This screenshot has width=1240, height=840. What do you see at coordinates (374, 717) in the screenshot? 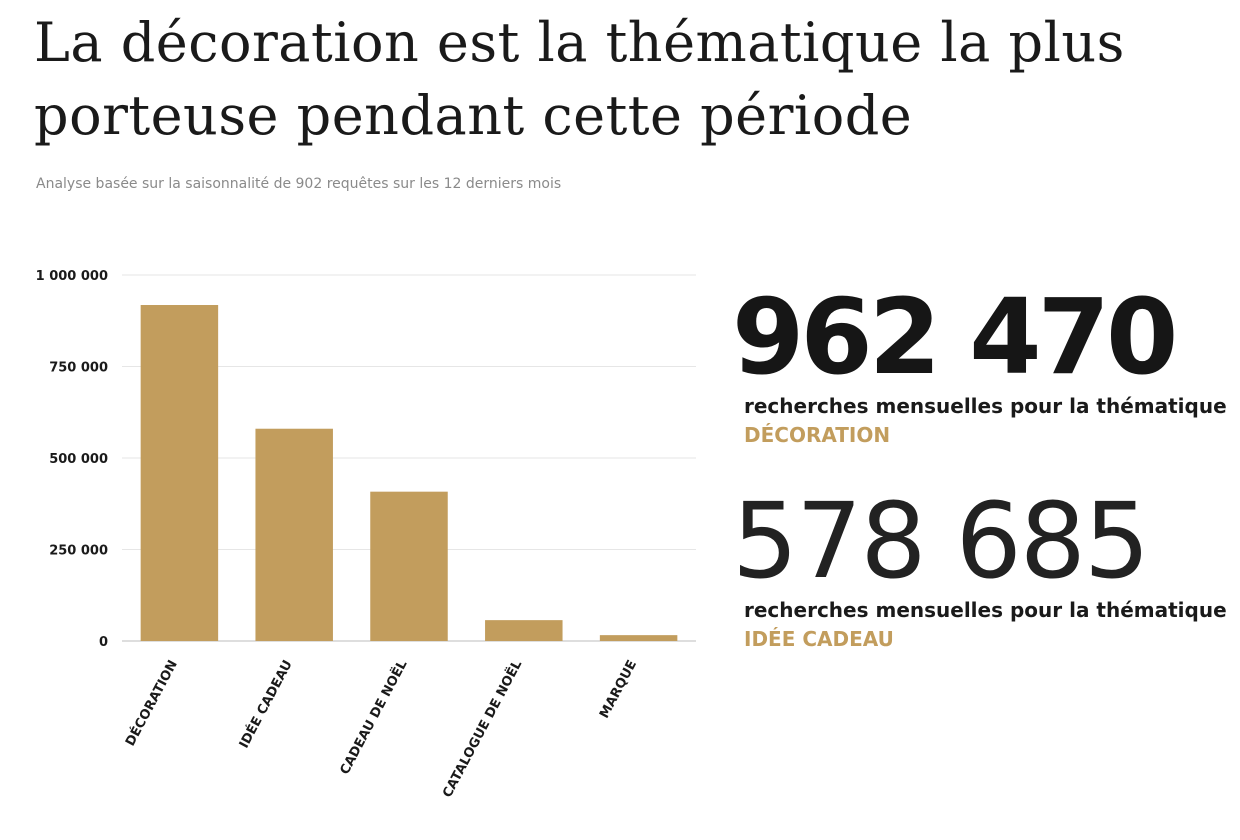
I see `x-category-label: CADEAU DE NOËL` at bounding box center [374, 717].